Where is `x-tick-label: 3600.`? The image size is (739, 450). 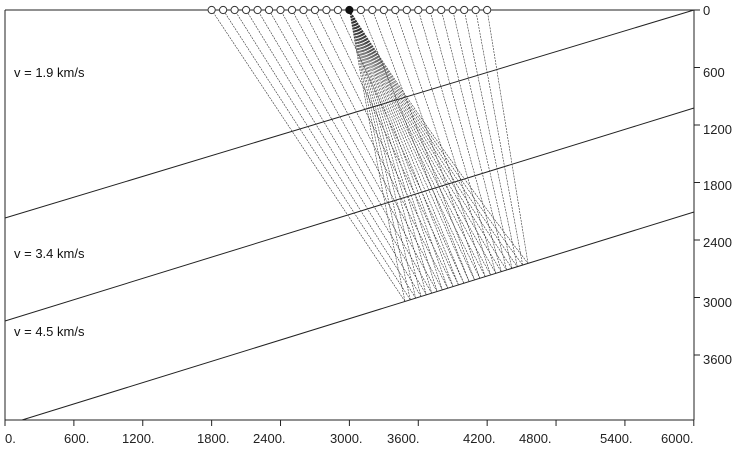 x-tick-label: 3600. is located at coordinates (403, 438).